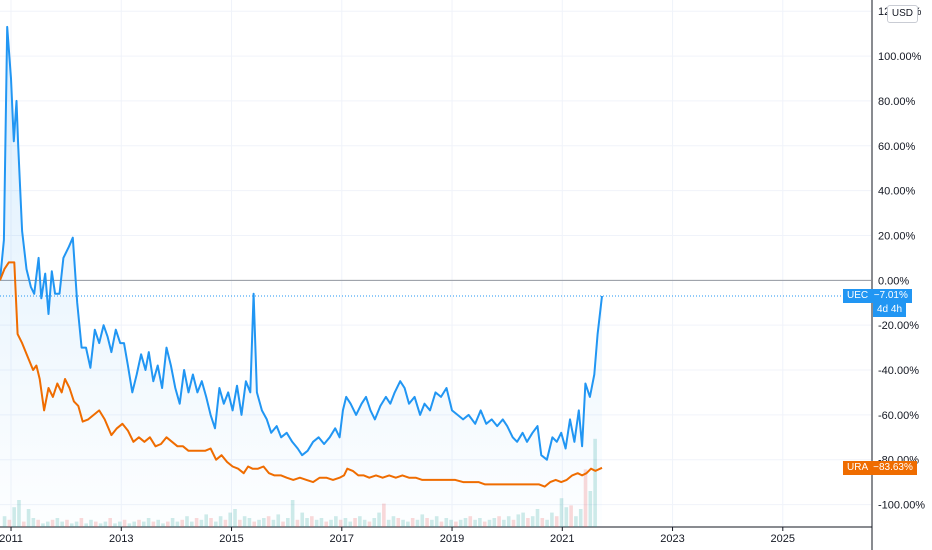  What do you see at coordinates (893, 467) in the screenshot?
I see `ura-last-value: −83.63%` at bounding box center [893, 467].